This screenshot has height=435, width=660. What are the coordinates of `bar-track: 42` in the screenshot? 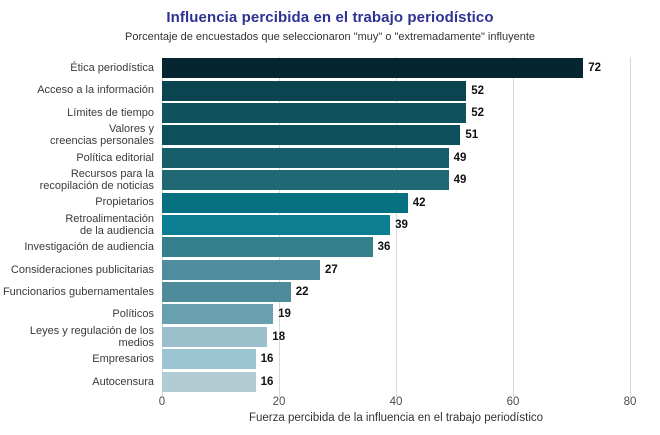 It's located at (396, 202).